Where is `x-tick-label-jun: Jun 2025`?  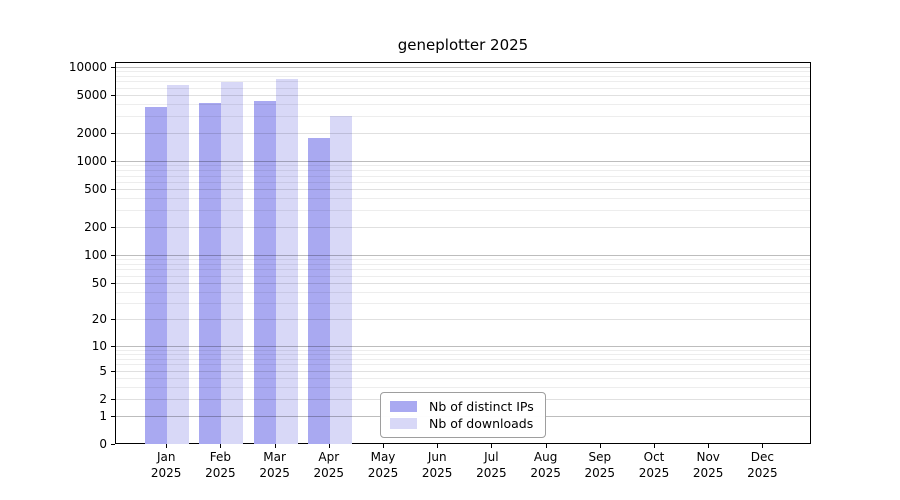
x-tick-label-jun: Jun 2025 is located at coordinates (437, 465).